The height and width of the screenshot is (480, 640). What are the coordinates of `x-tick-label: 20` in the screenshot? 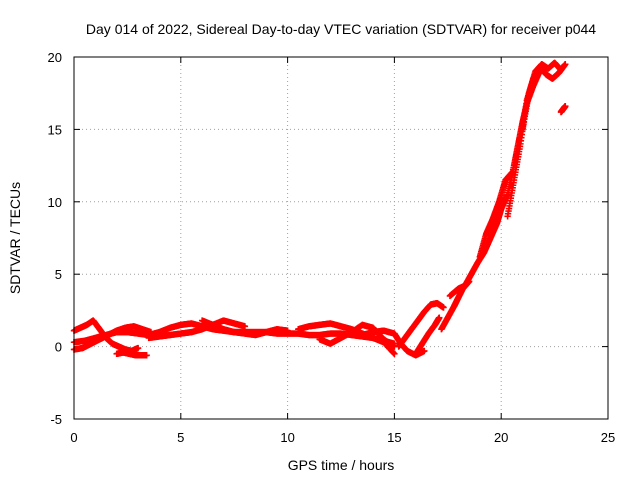 It's located at (501, 437).